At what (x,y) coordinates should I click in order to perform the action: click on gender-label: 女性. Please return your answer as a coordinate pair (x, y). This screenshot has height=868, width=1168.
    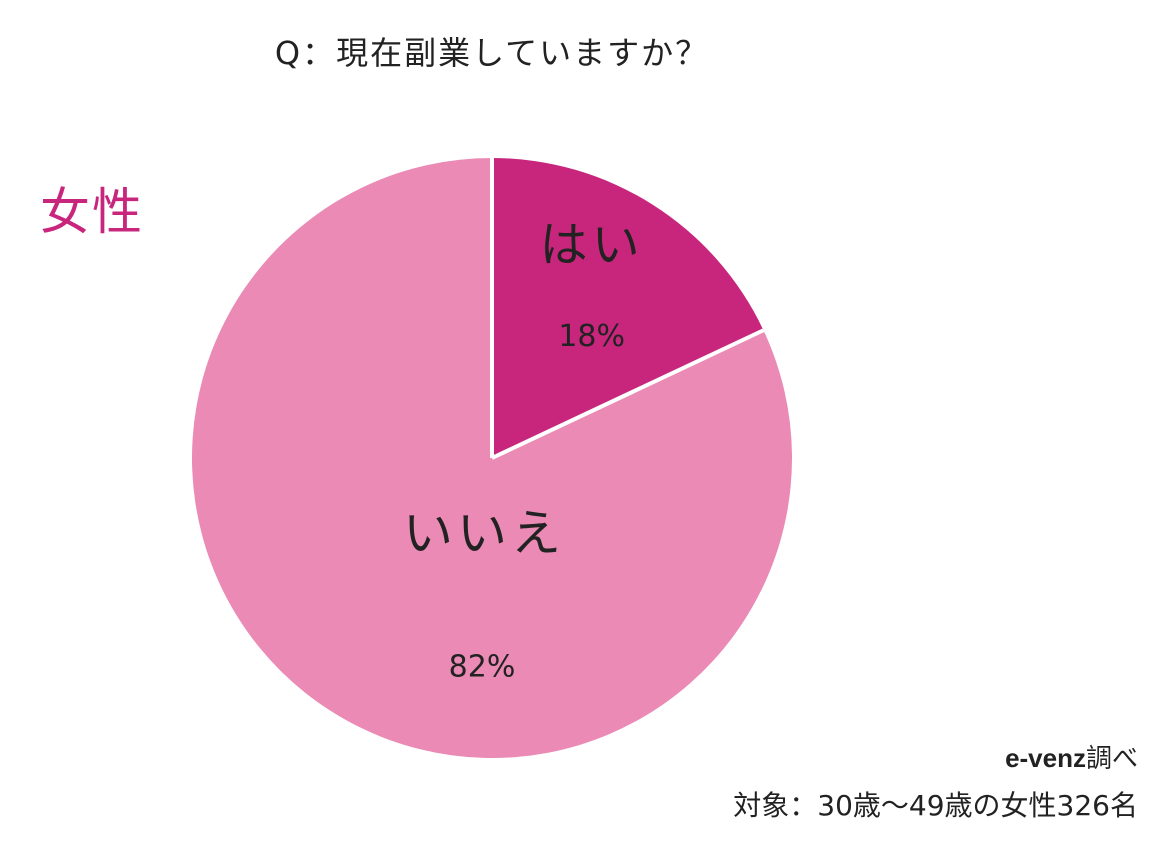
    Looking at the image, I should click on (92, 212).